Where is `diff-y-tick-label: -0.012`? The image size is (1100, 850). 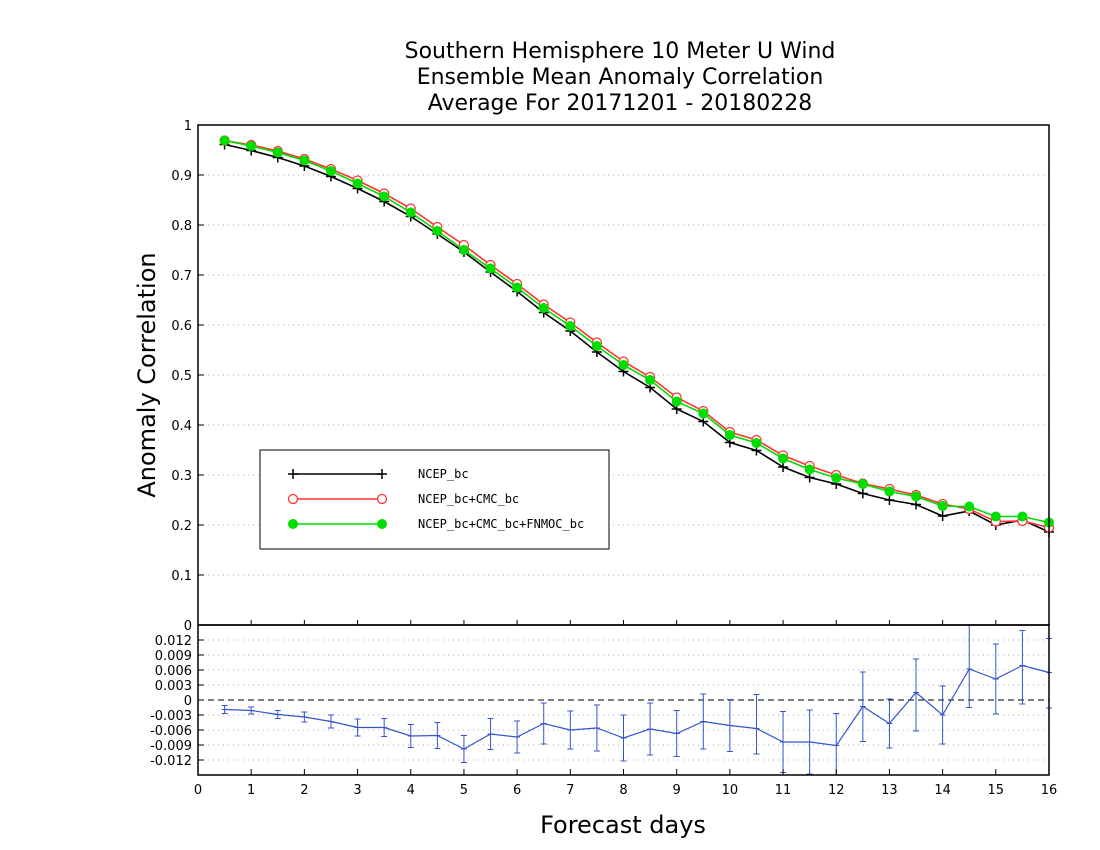 diff-y-tick-label: -0.012 is located at coordinates (171, 761).